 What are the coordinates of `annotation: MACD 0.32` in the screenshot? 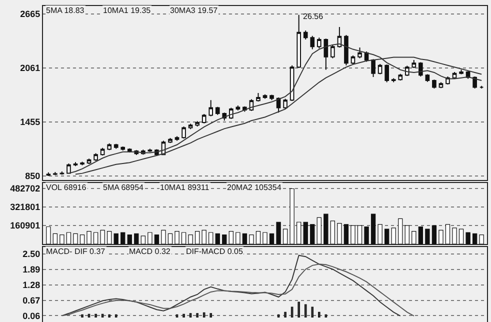 It's located at (150, 251).